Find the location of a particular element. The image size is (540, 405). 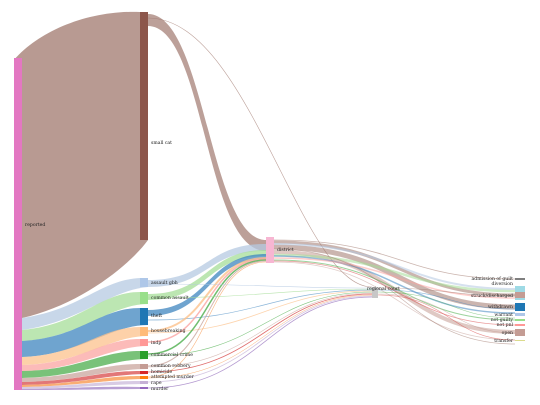

link-district-withdrawn is located at coordinates (394, 277).